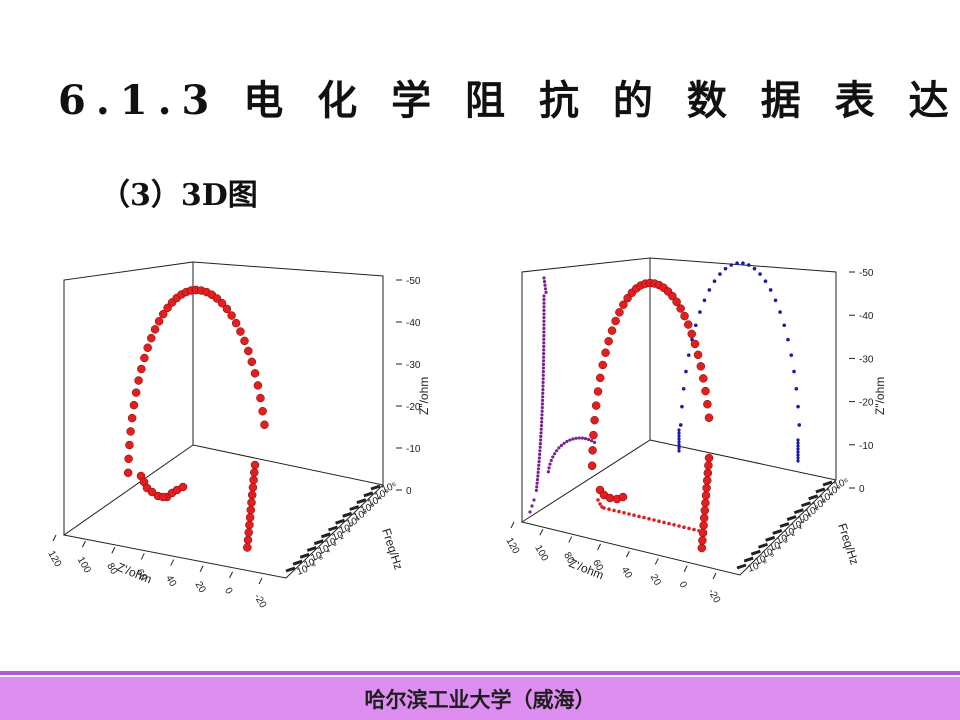  What do you see at coordinates (508, 100) in the screenshot?
I see `slide-title: 6.1.3 电 化 学 阻 抗 的 数 据 表 达` at bounding box center [508, 100].